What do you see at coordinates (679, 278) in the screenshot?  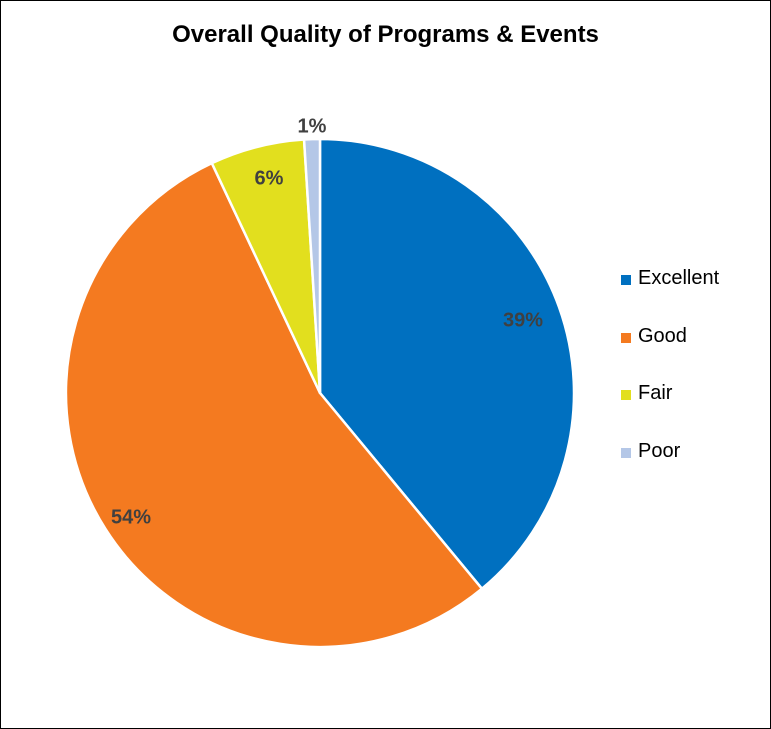 I see `legend-label-excellent: Excellent` at bounding box center [679, 278].